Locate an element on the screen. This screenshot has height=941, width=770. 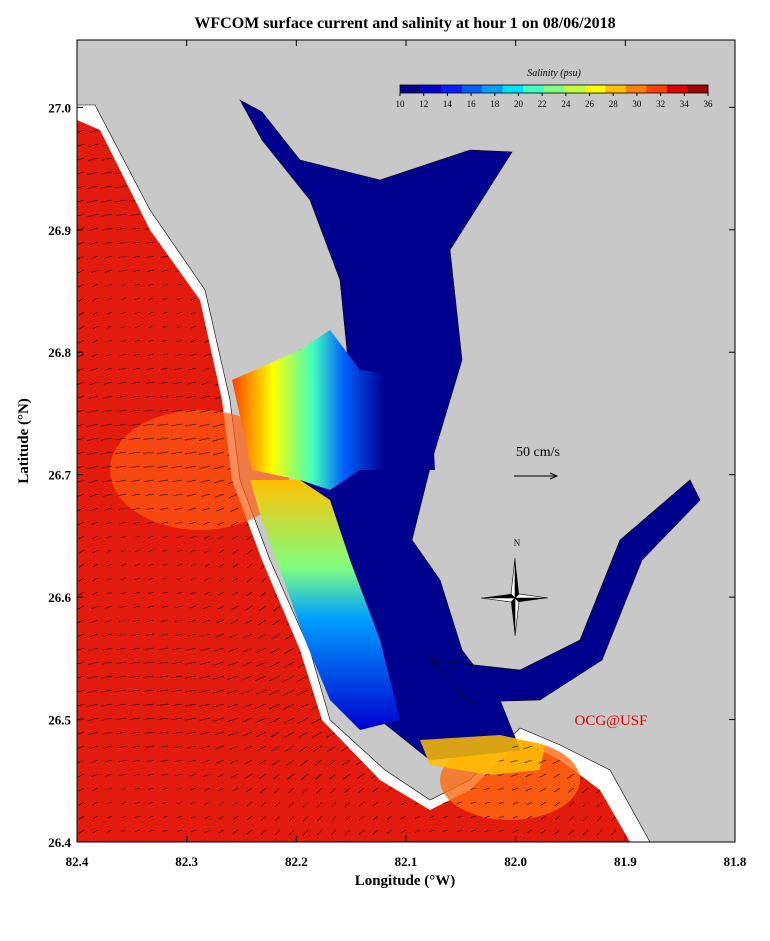
colorbar-tick-label: 12 is located at coordinates (423, 104).